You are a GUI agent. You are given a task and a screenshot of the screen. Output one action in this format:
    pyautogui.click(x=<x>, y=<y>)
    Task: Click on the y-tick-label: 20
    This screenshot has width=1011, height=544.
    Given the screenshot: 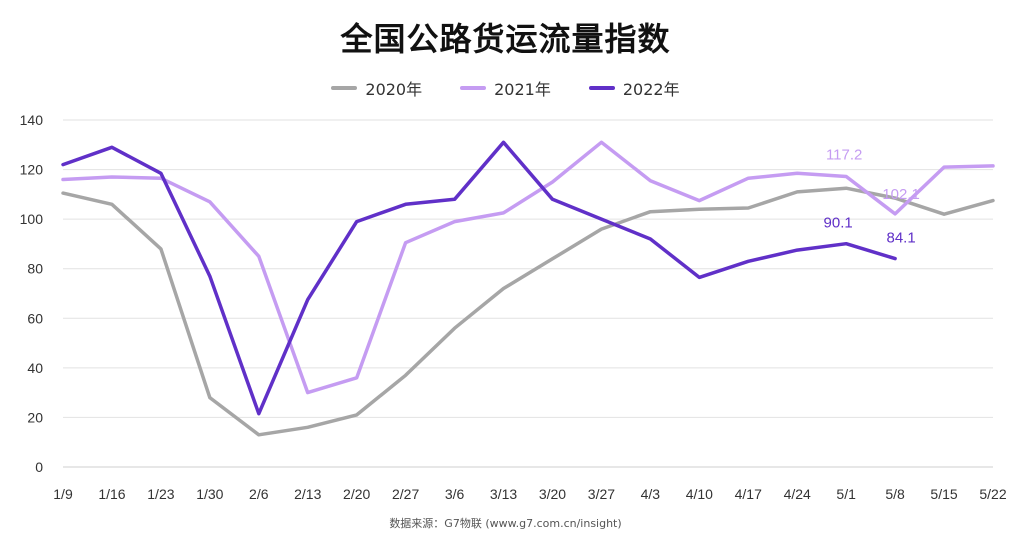 What is the action you would take?
    pyautogui.click(x=35, y=417)
    